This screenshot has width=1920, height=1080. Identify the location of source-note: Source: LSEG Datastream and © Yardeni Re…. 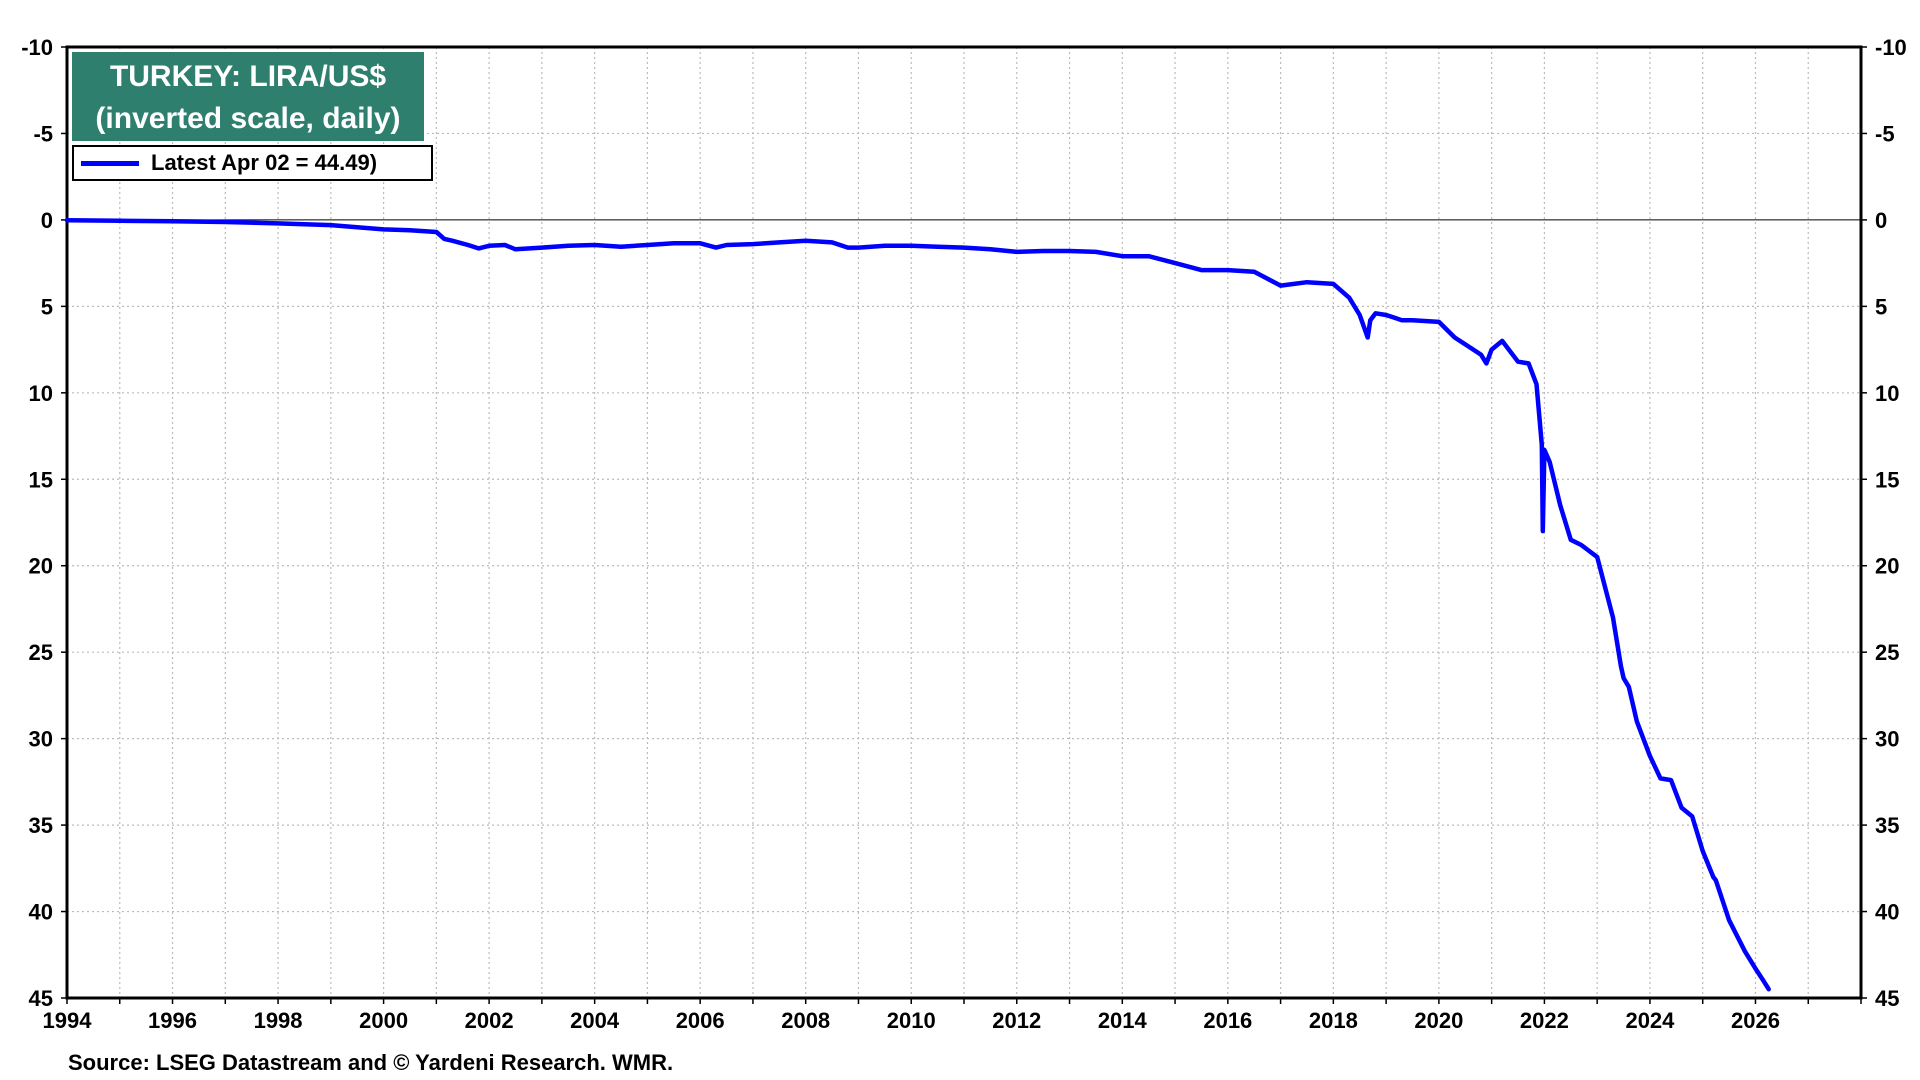
(371, 1062).